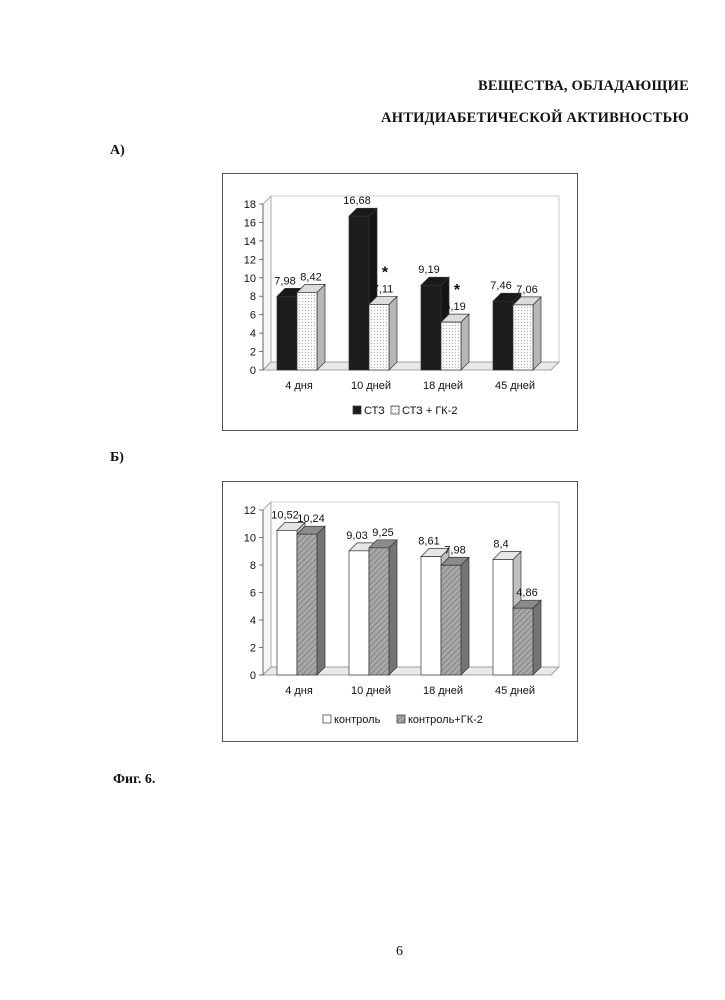 The width and height of the screenshot is (725, 1000). Describe the element at coordinates (526, 593) in the screenshot. I see `data-label: 4,86` at that location.